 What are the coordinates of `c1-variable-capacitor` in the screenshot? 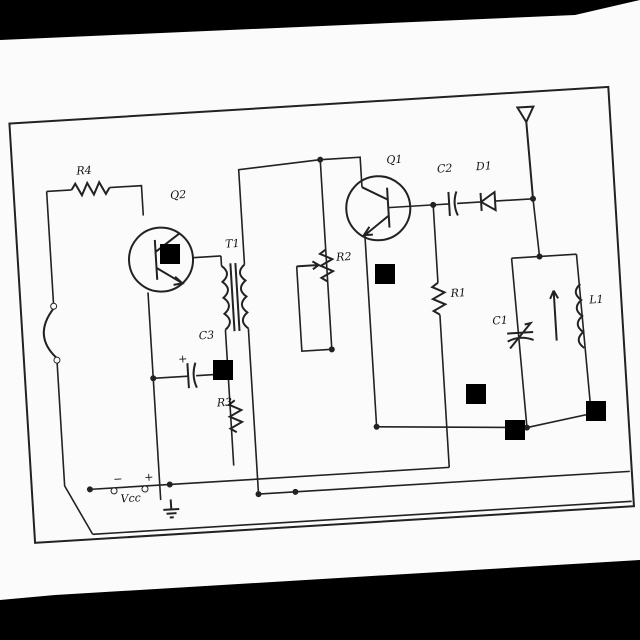 It's located at (520, 335).